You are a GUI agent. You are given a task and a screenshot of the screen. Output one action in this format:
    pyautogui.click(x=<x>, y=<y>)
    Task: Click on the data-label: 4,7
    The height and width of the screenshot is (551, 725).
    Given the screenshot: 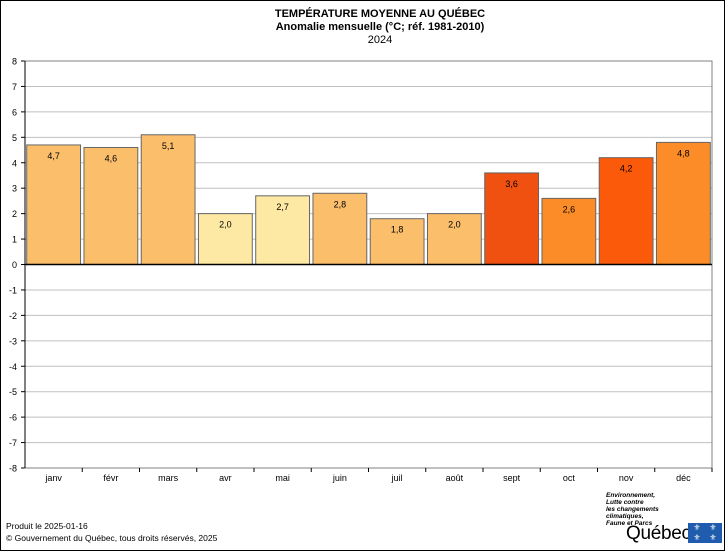 What is the action you would take?
    pyautogui.click(x=53, y=156)
    